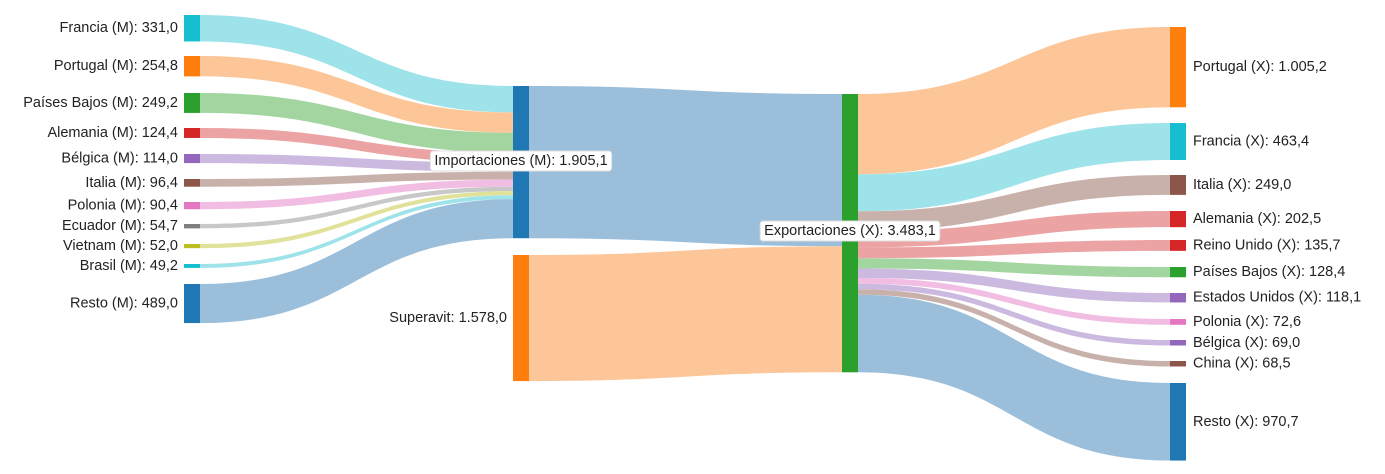  What do you see at coordinates (1246, 422) in the screenshot?
I see `node-label-rs-x: Resto (X): 970,7` at bounding box center [1246, 422].